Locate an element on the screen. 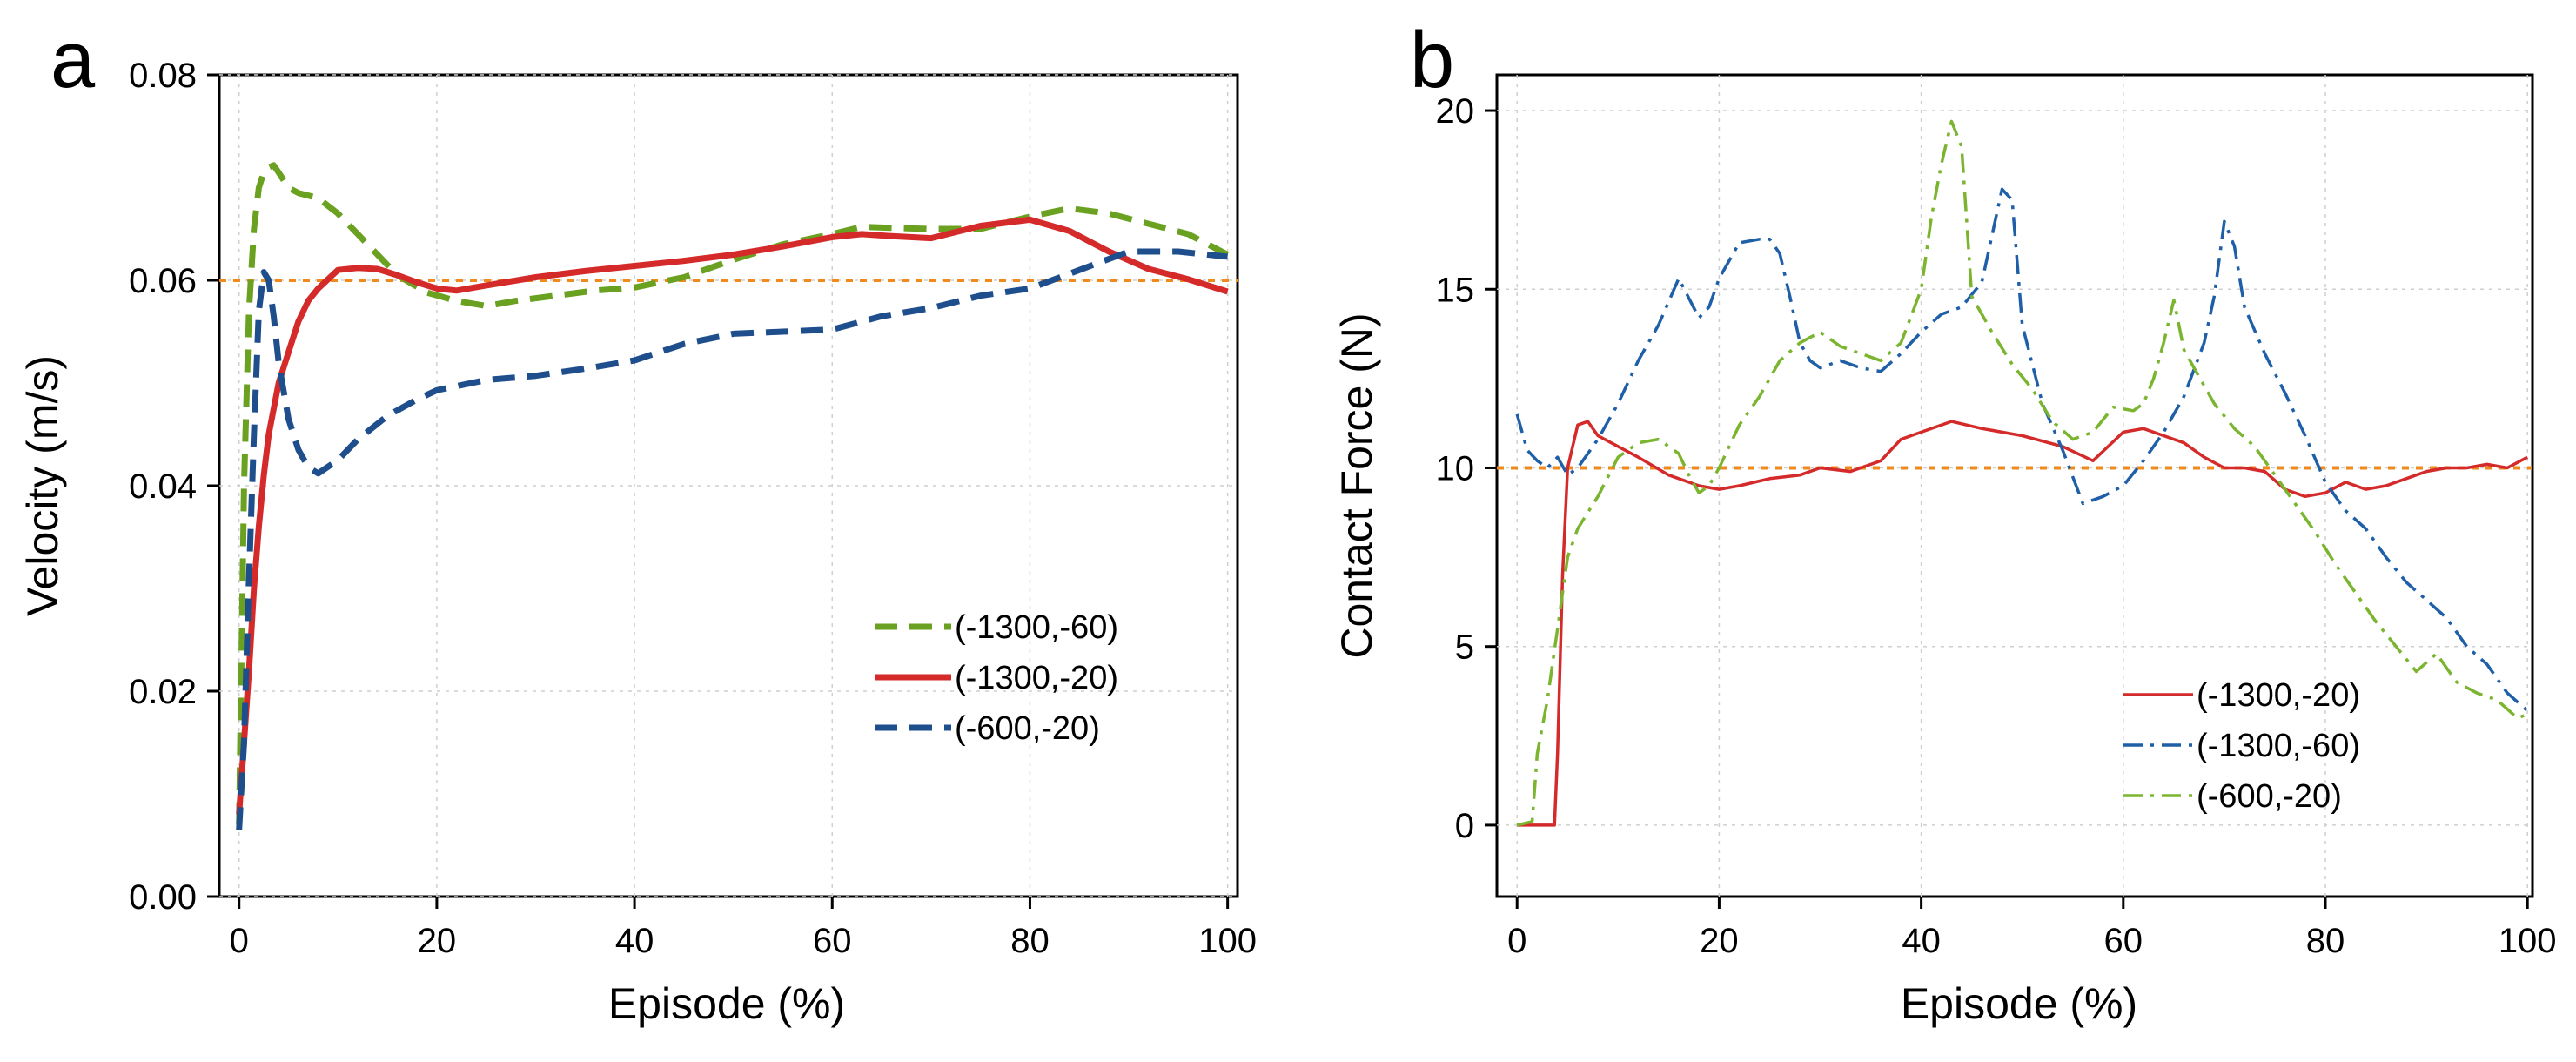  y-tick-label: 15 is located at coordinates (1455, 290).